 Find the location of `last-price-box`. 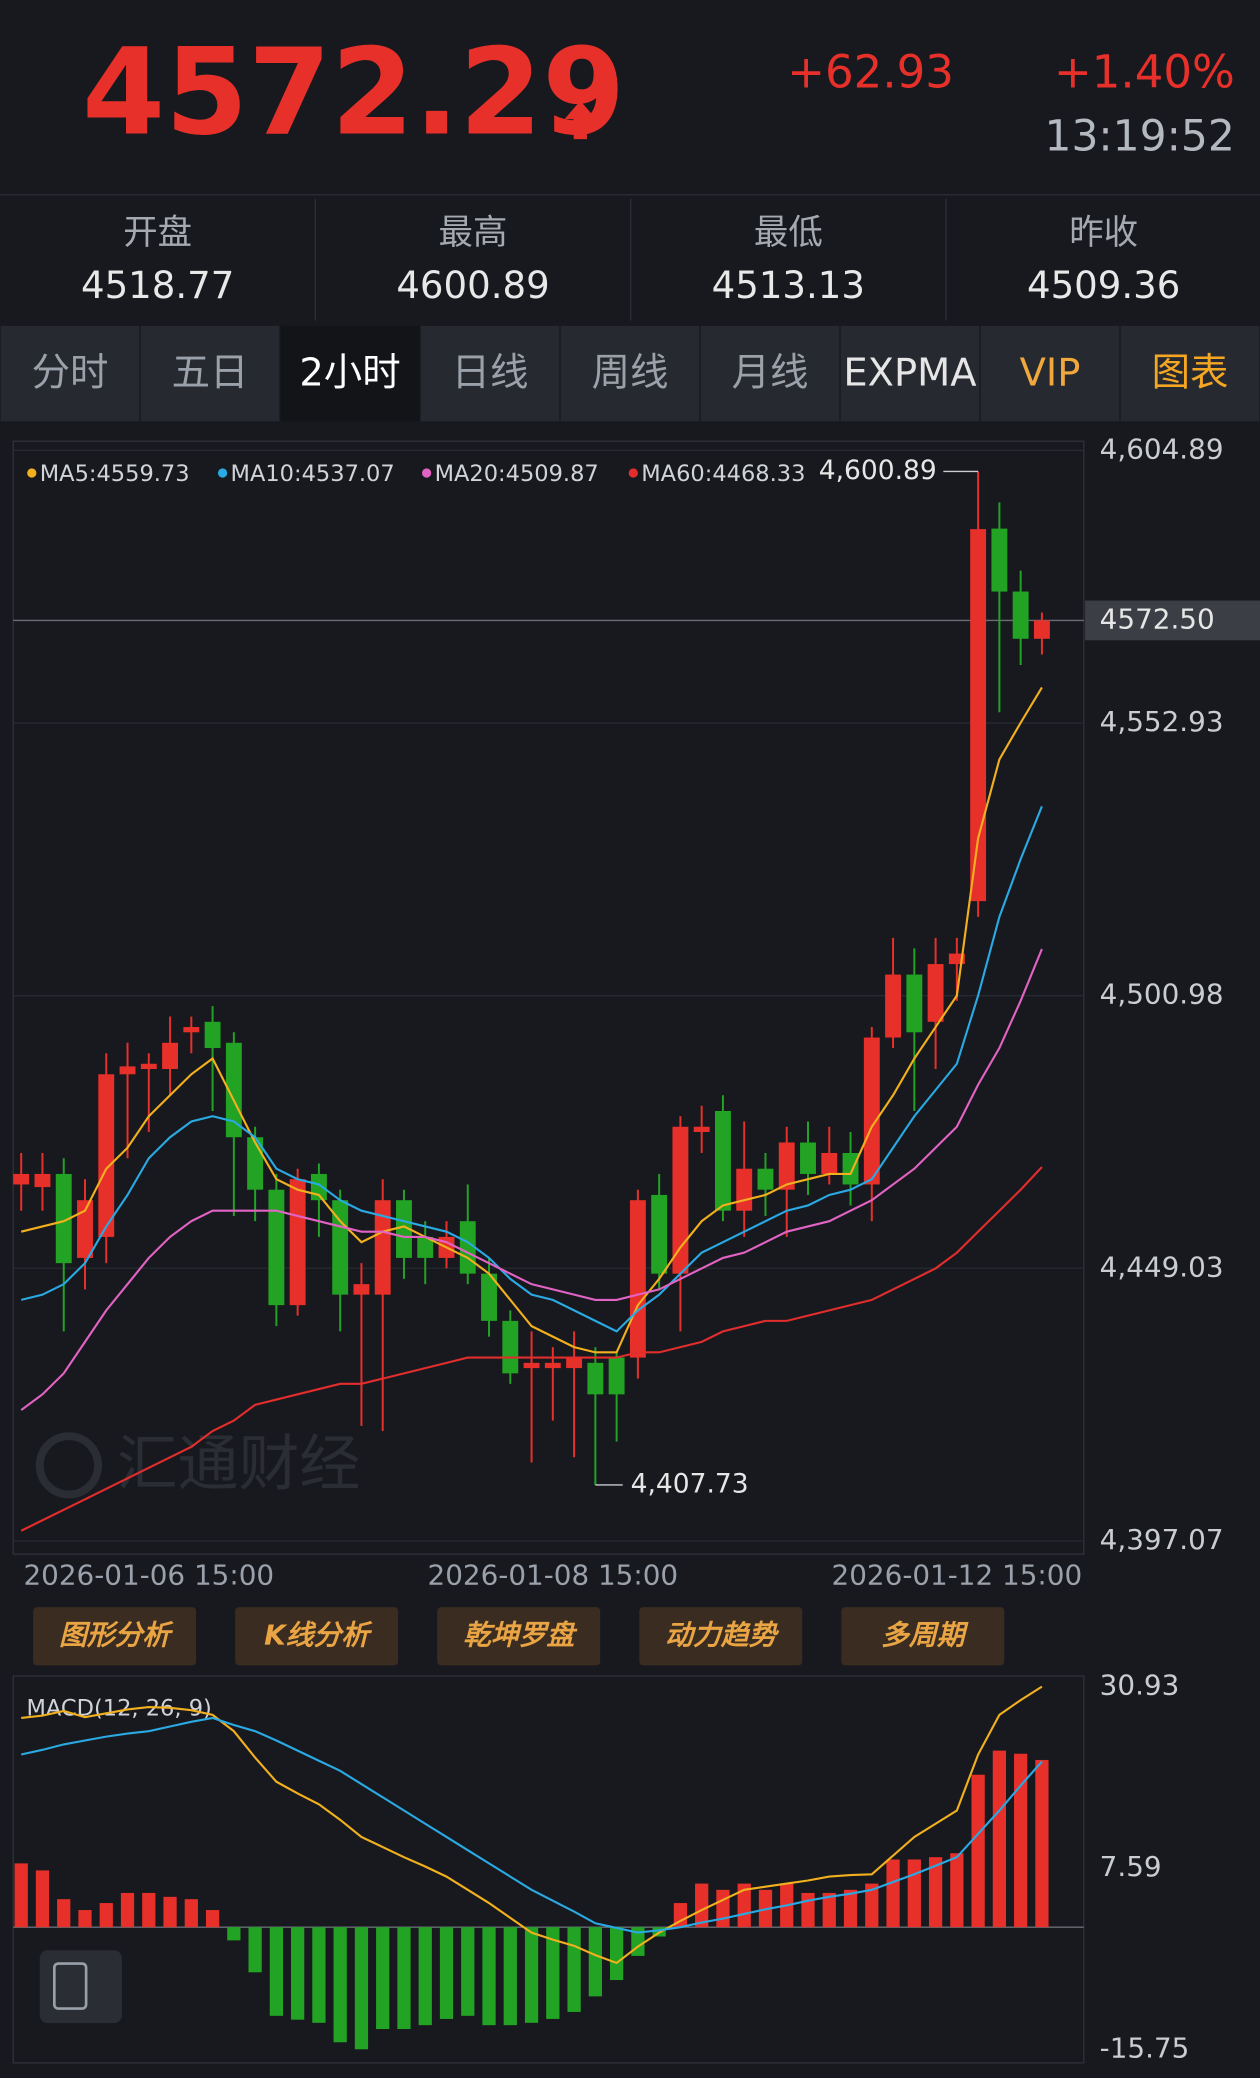

last-price-box is located at coordinates (1172, 620).